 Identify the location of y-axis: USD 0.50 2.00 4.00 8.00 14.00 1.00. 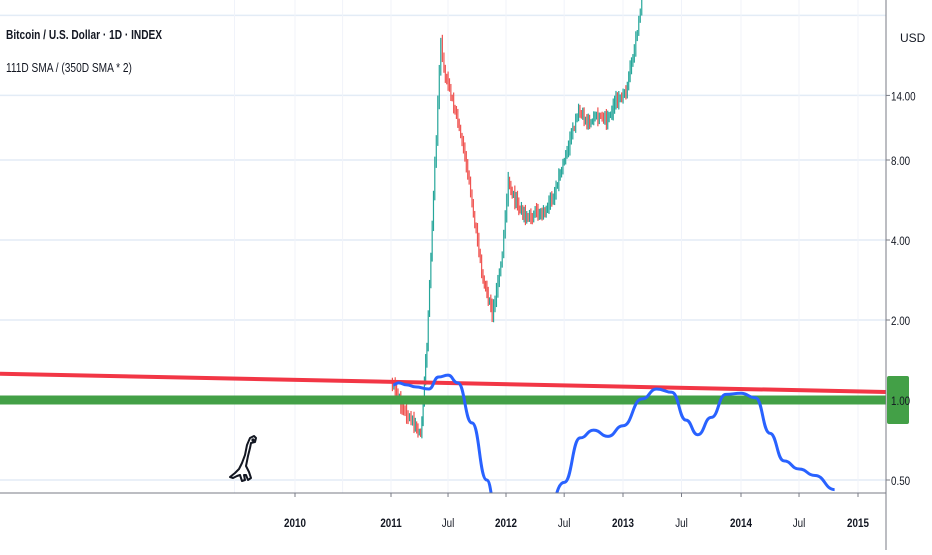
(909, 275).